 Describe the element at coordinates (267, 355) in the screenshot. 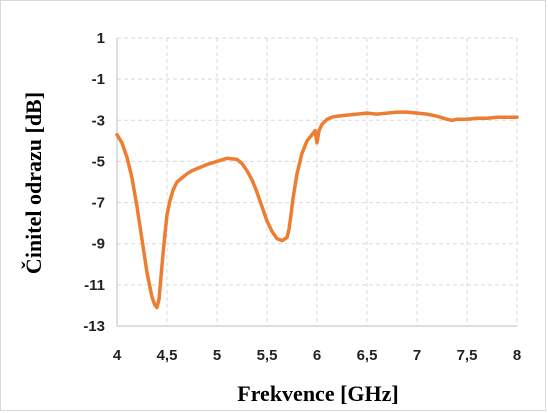

I see `x-tick-label: 5,5` at that location.